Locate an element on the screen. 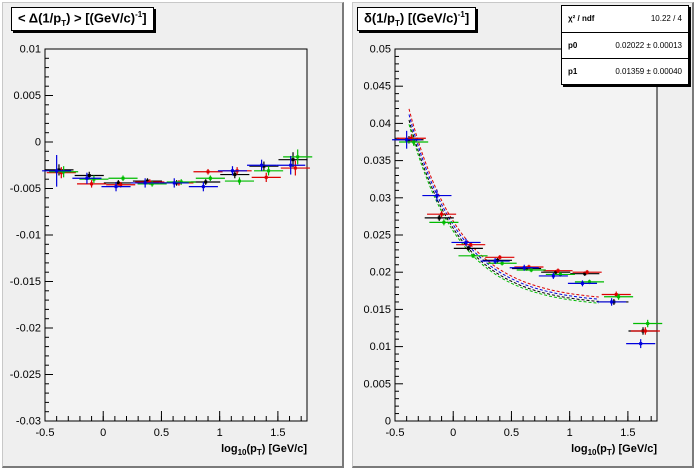 Image resolution: width=696 pixels, height=472 pixels. title-text: ) [(GeV/c) is located at coordinates (428, 18).